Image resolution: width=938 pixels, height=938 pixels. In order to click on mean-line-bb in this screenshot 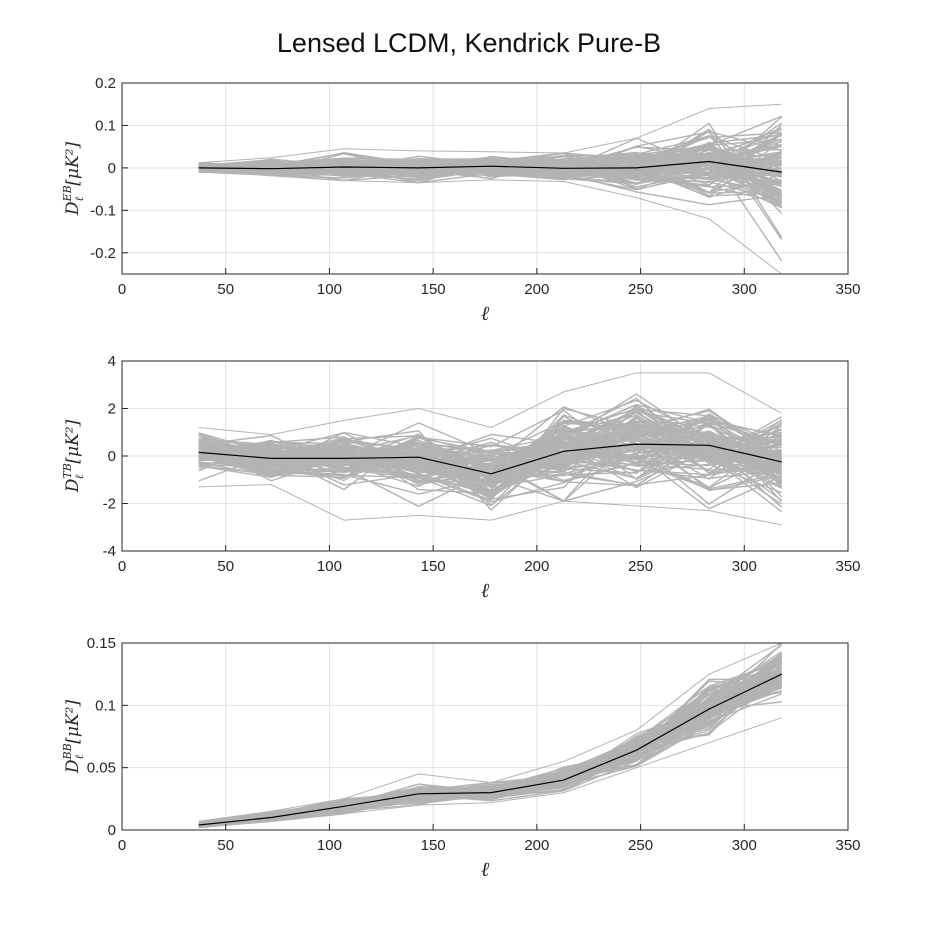, I will do `click(490, 749)`.